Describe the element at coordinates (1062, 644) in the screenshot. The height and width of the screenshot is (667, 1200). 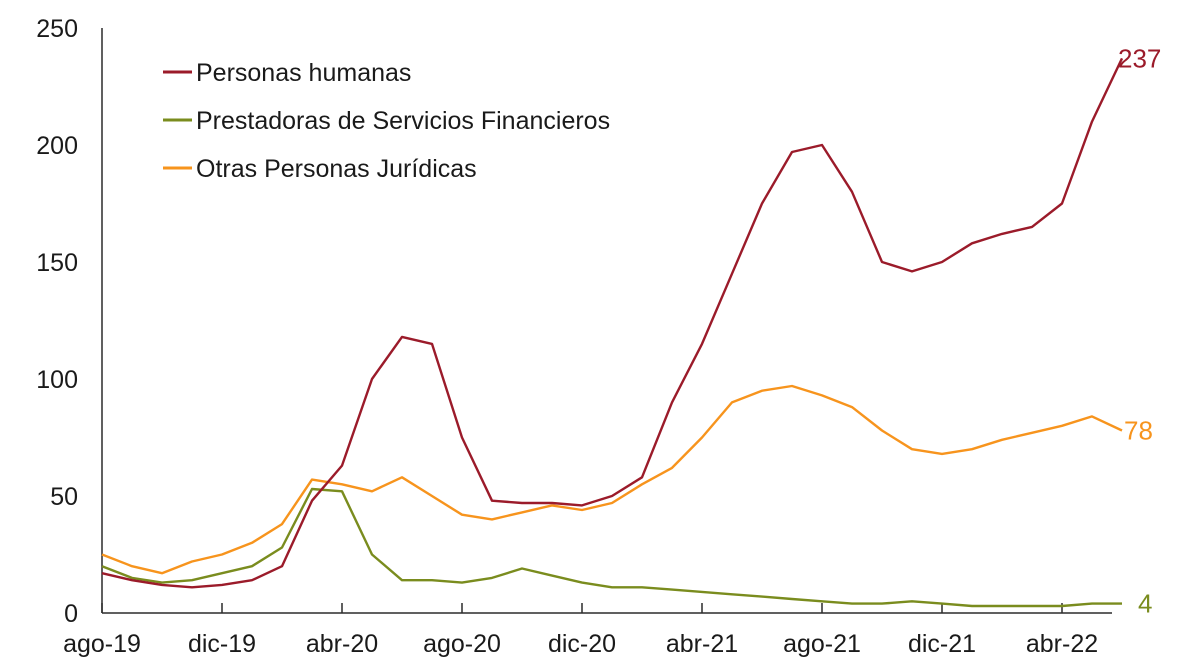
I see `x-tick-label: abr-22` at that location.